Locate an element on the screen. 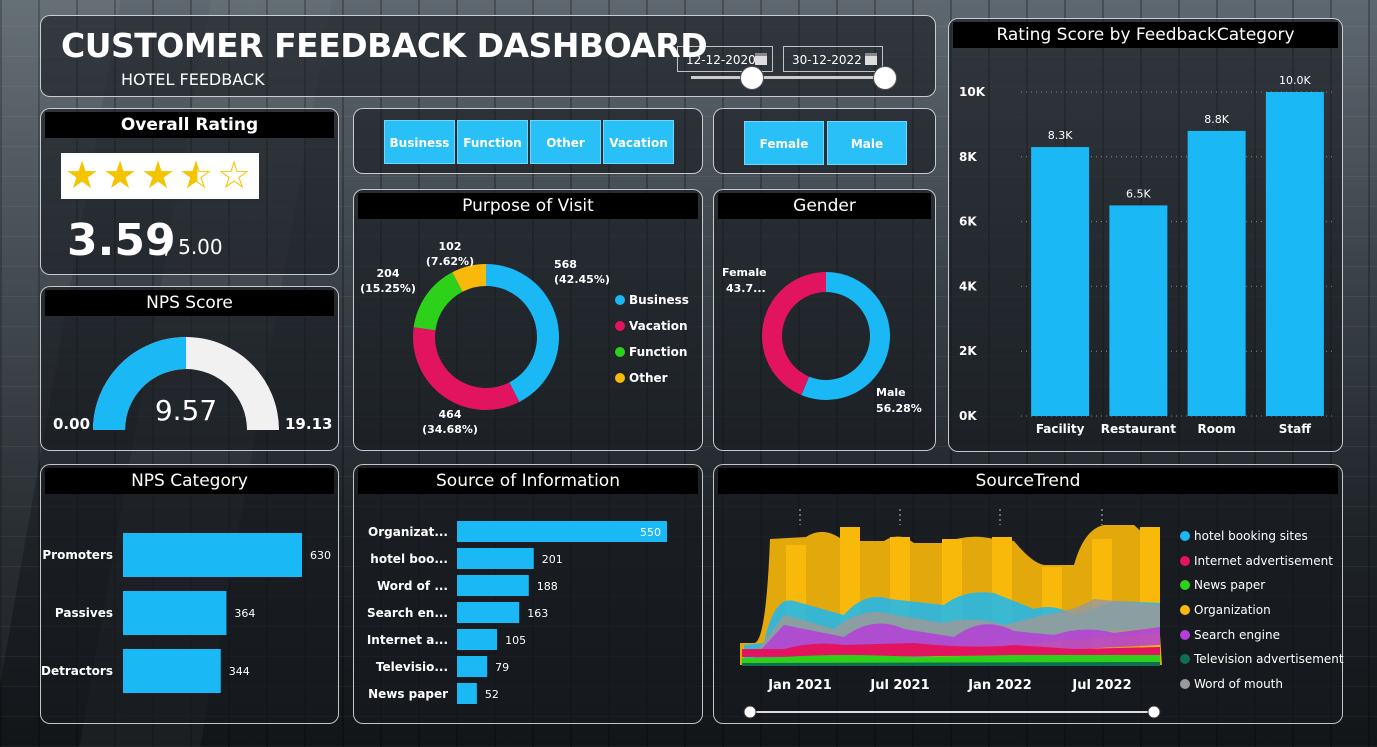 The image size is (1377, 747). purpose-slicer-panel: Business Function Other Vacation is located at coordinates (528, 141).